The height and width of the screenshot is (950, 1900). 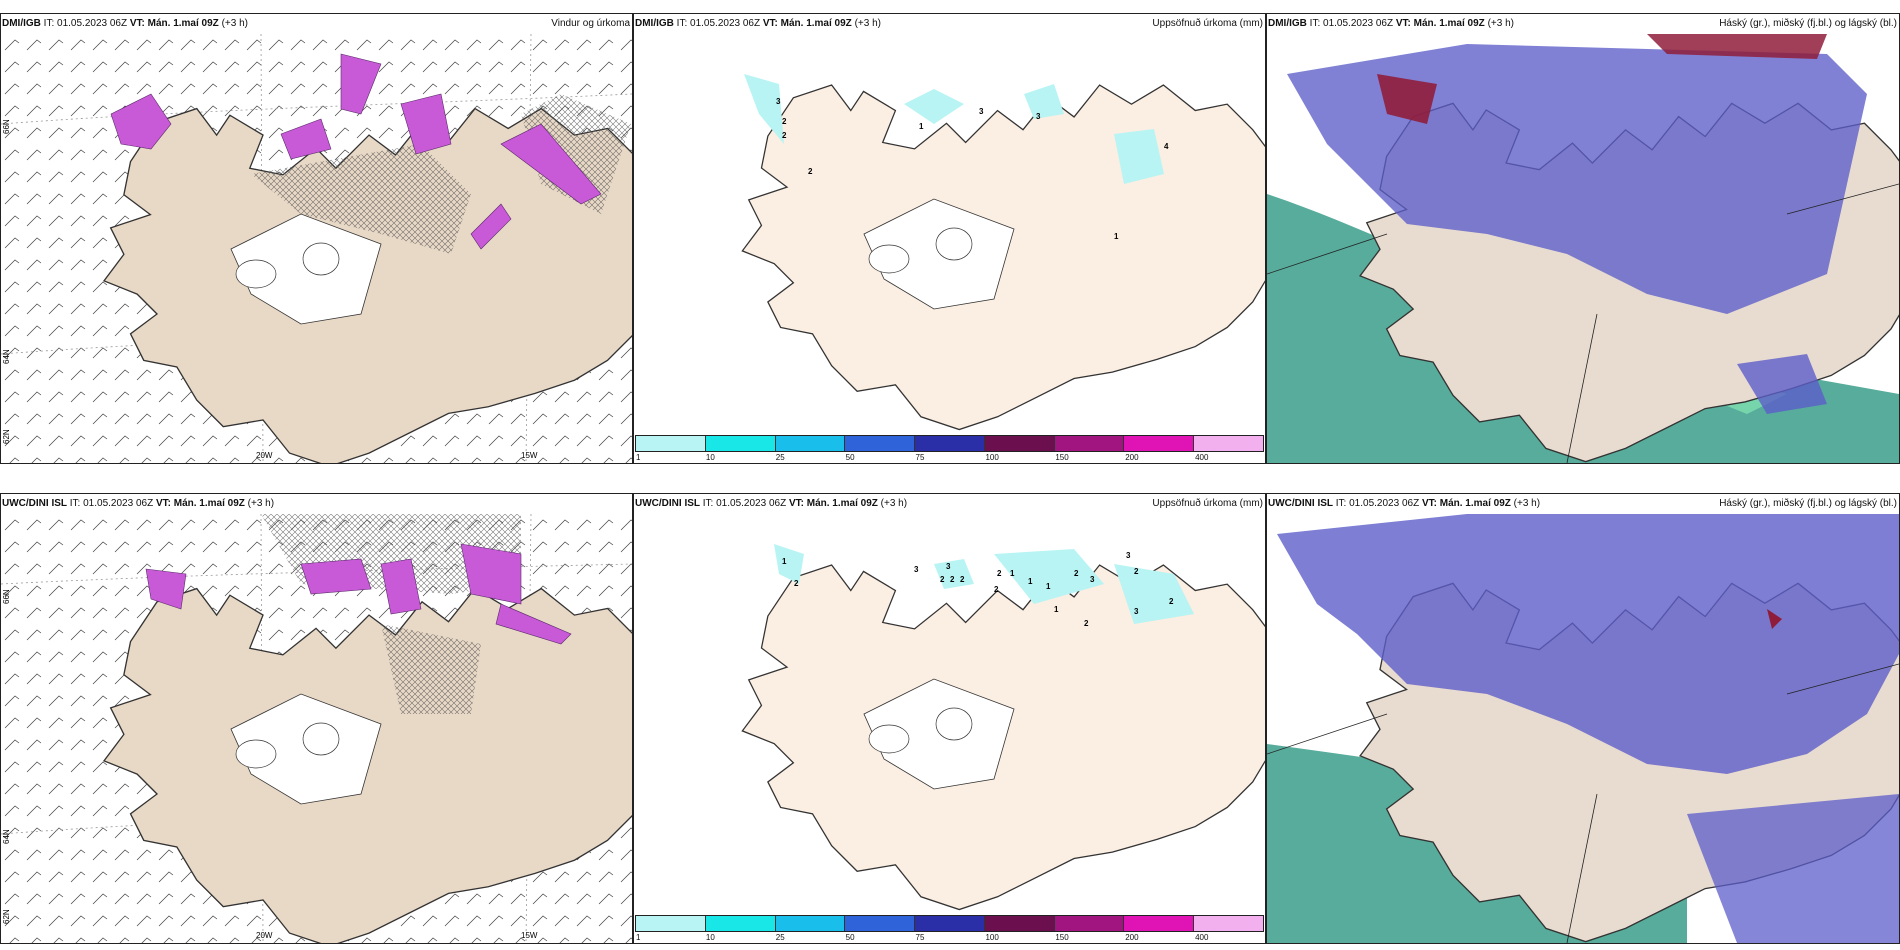 What do you see at coordinates (1207, 503) in the screenshot?
I see `panel-title: Uppsöfnuð úrkoma (mm)` at bounding box center [1207, 503].